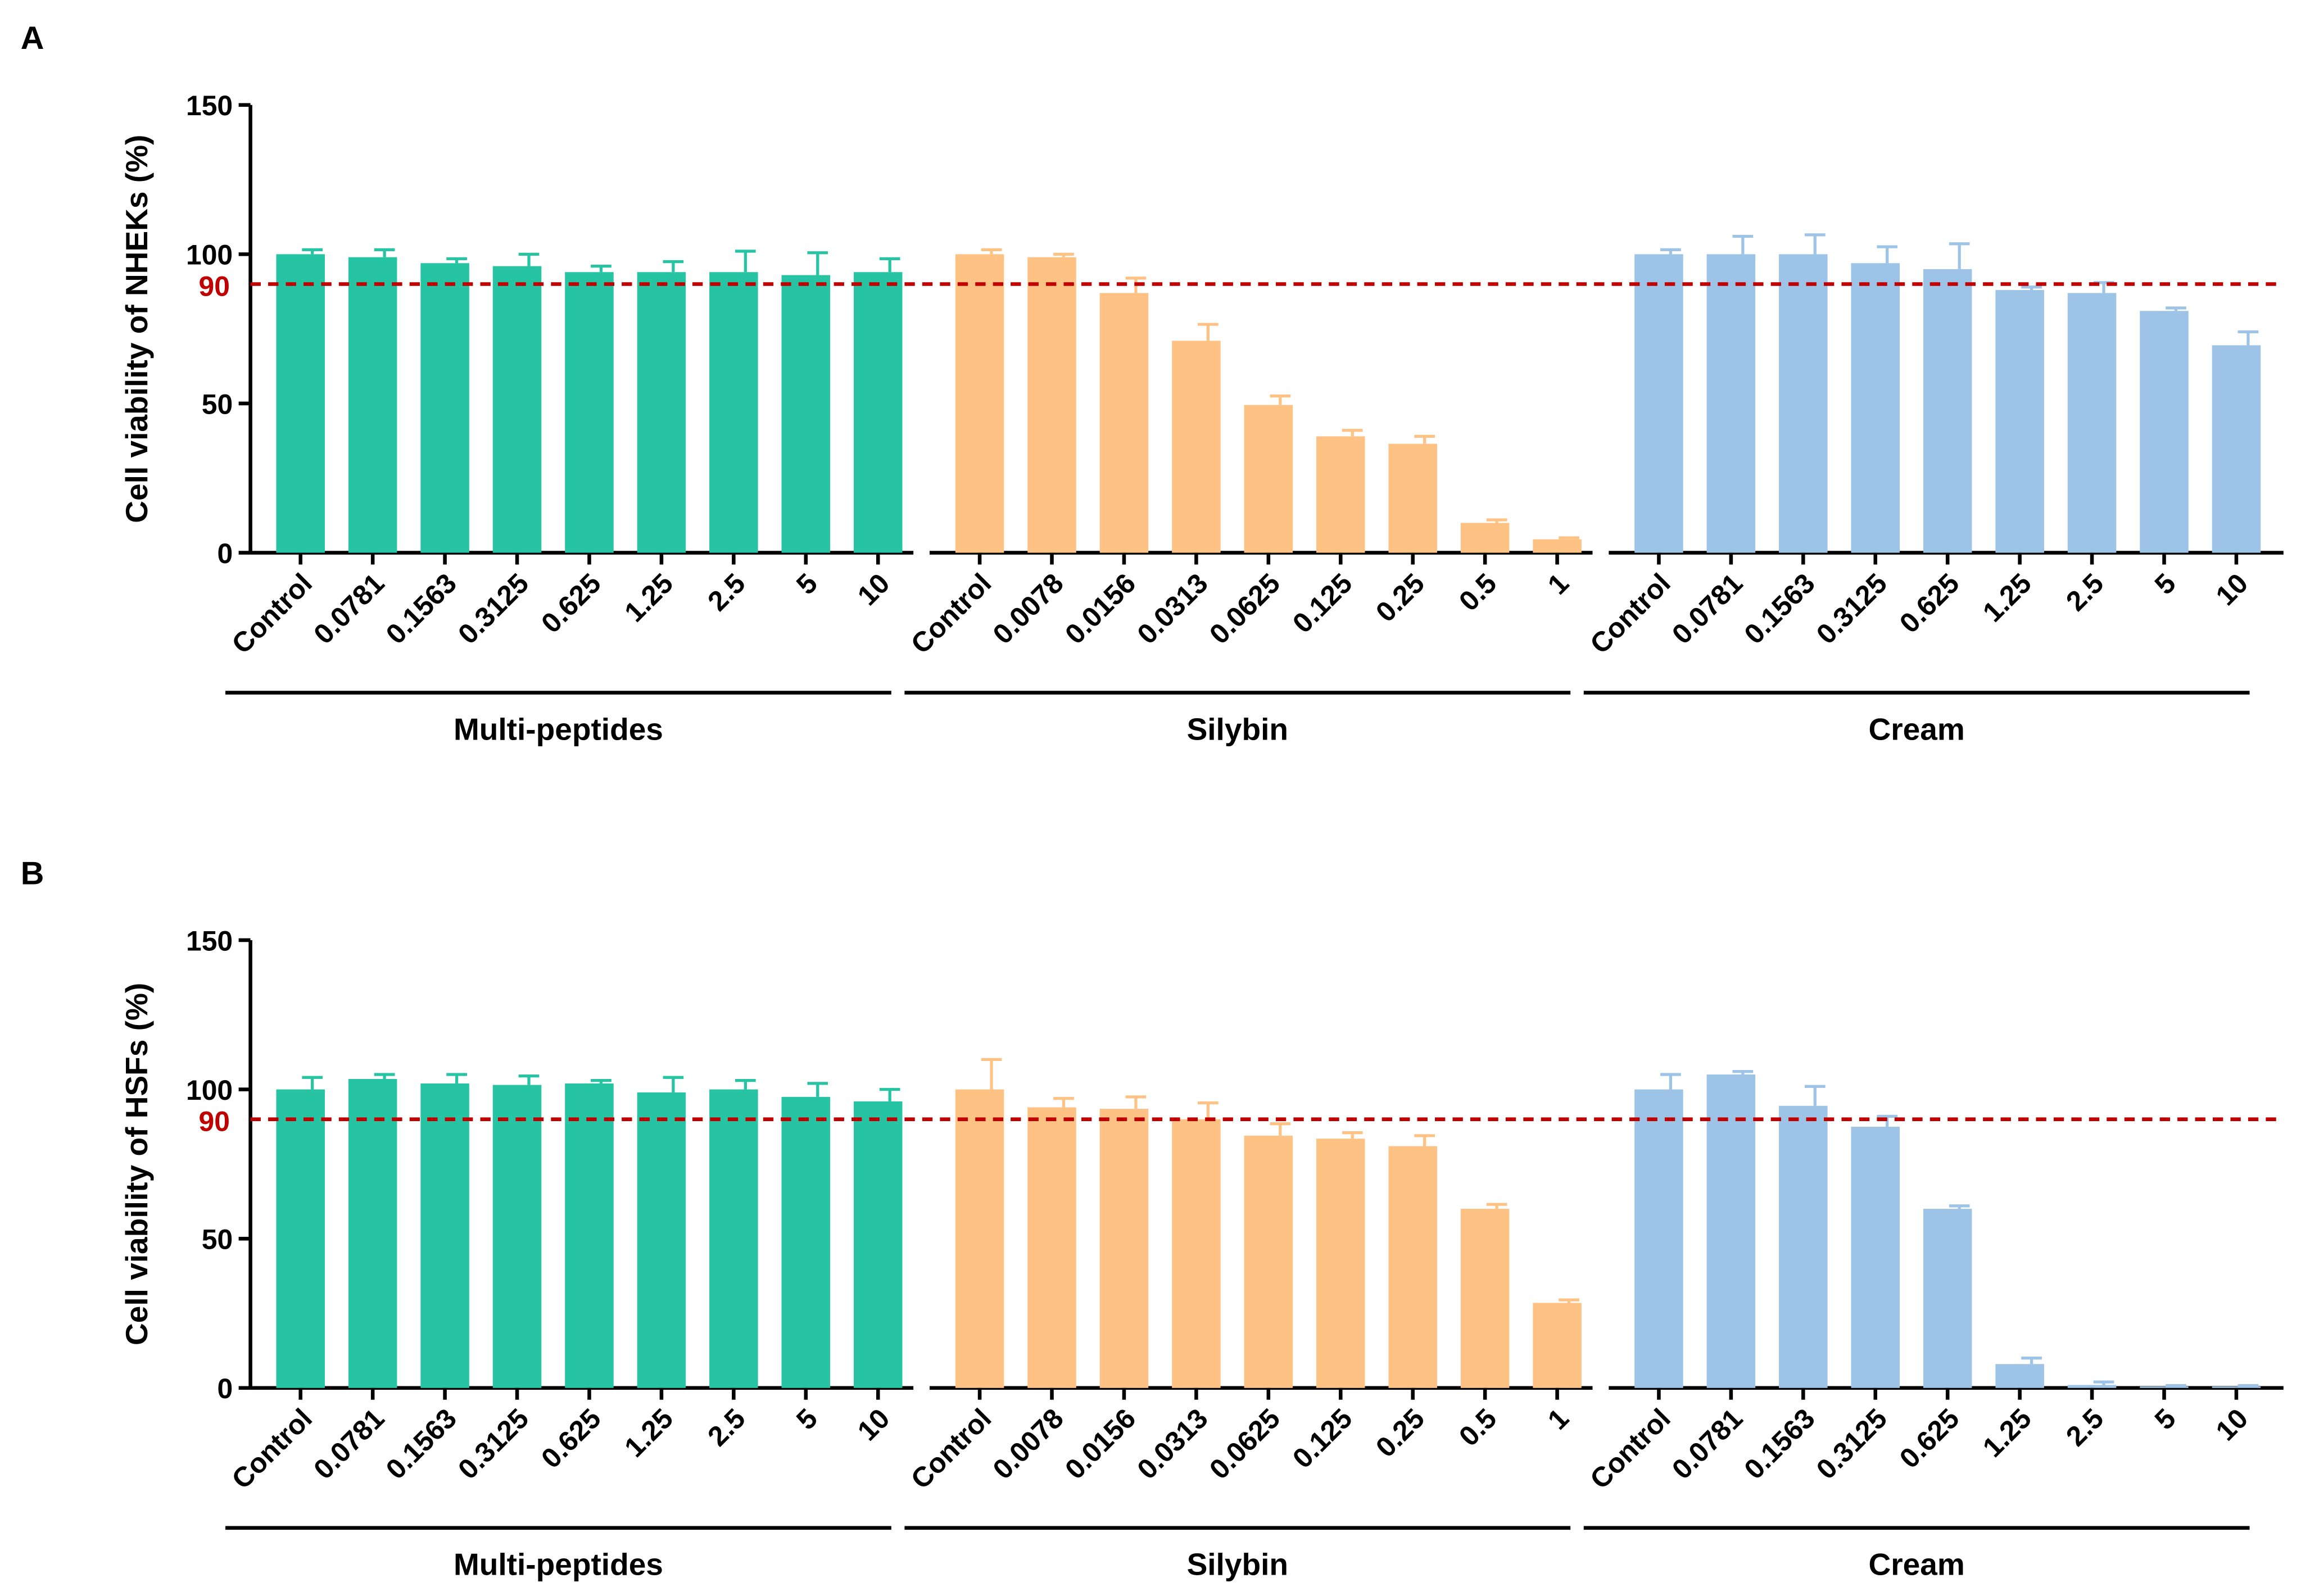  Describe the element at coordinates (209, 106) in the screenshot. I see `y-tick-label: 150` at that location.